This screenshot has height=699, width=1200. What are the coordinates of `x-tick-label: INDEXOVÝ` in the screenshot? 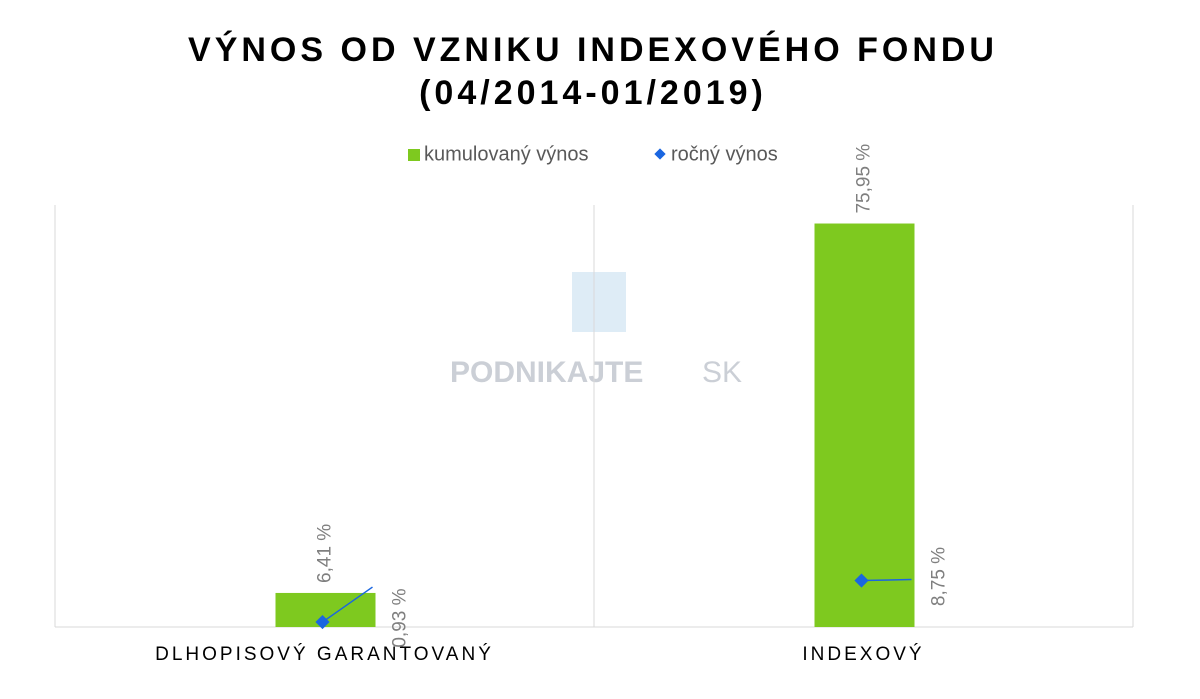 It's located at (863, 654).